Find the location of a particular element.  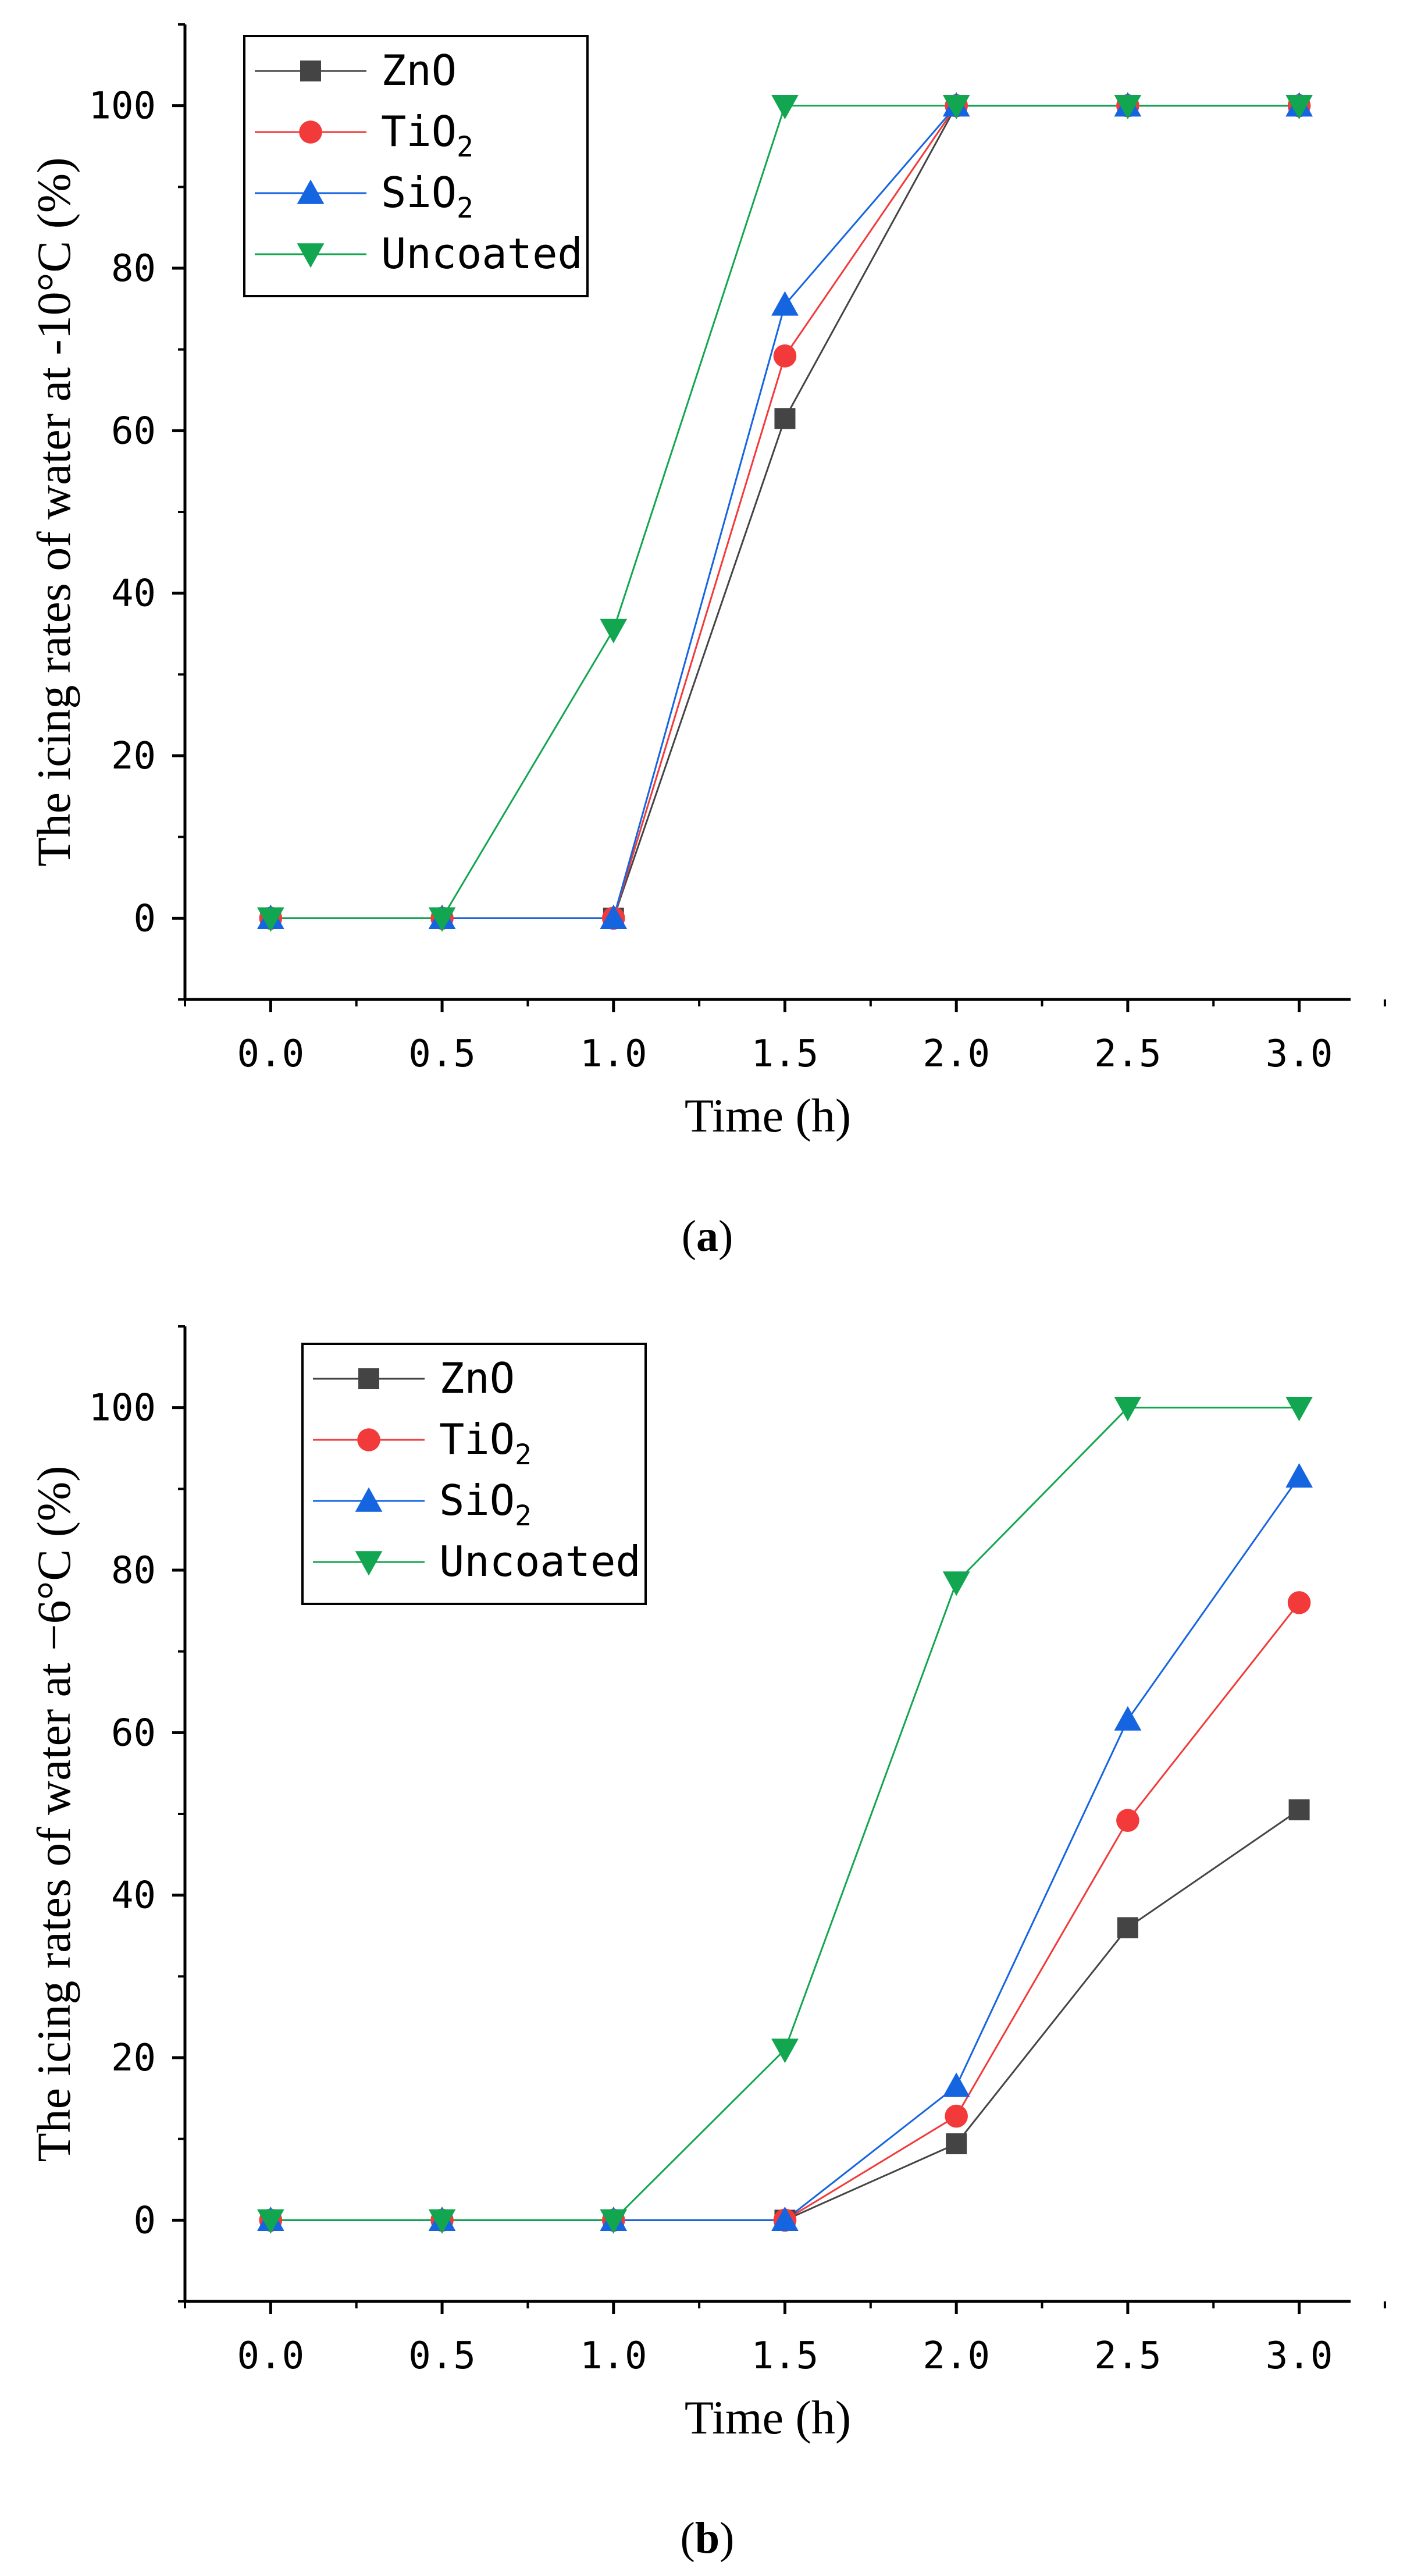

series-line-zno is located at coordinates (785, 2015).